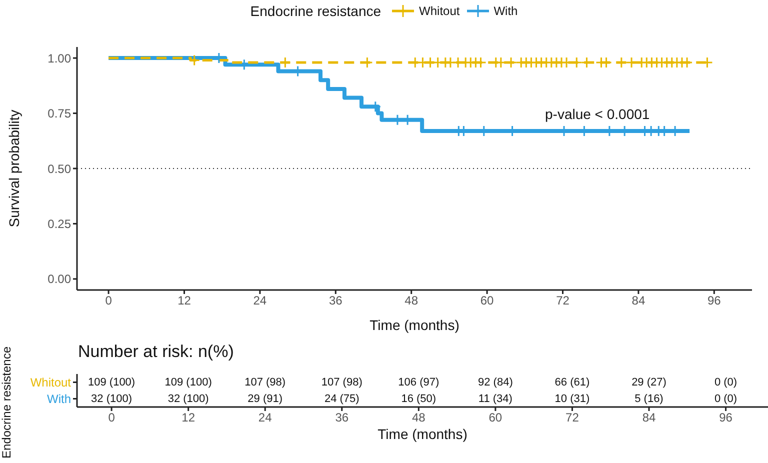  I want to click on y-axis-title: Endocrine resistence, so click(7, 402).